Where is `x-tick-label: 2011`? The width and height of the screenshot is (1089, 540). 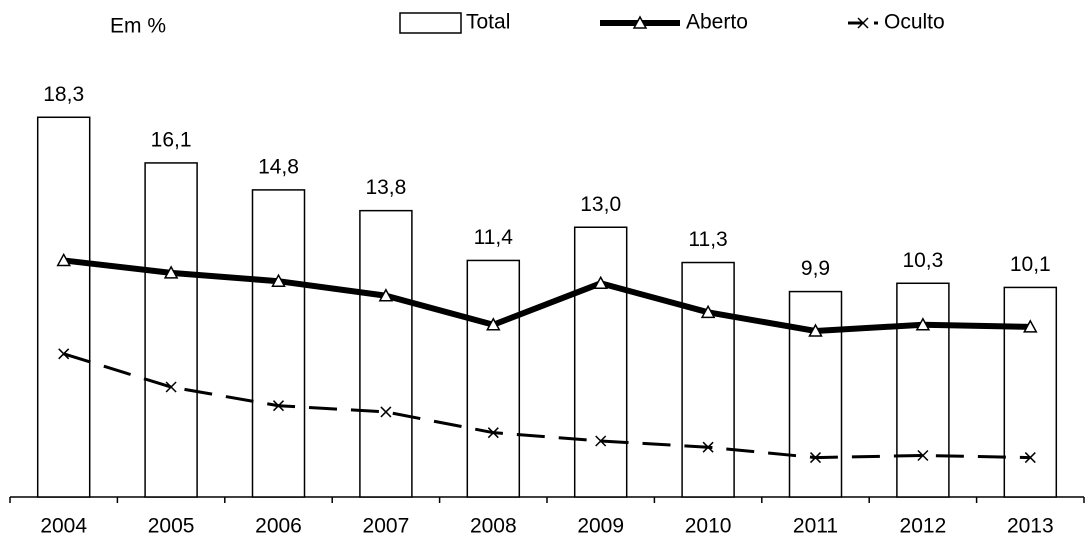
x-tick-label: 2011 is located at coordinates (815, 526).